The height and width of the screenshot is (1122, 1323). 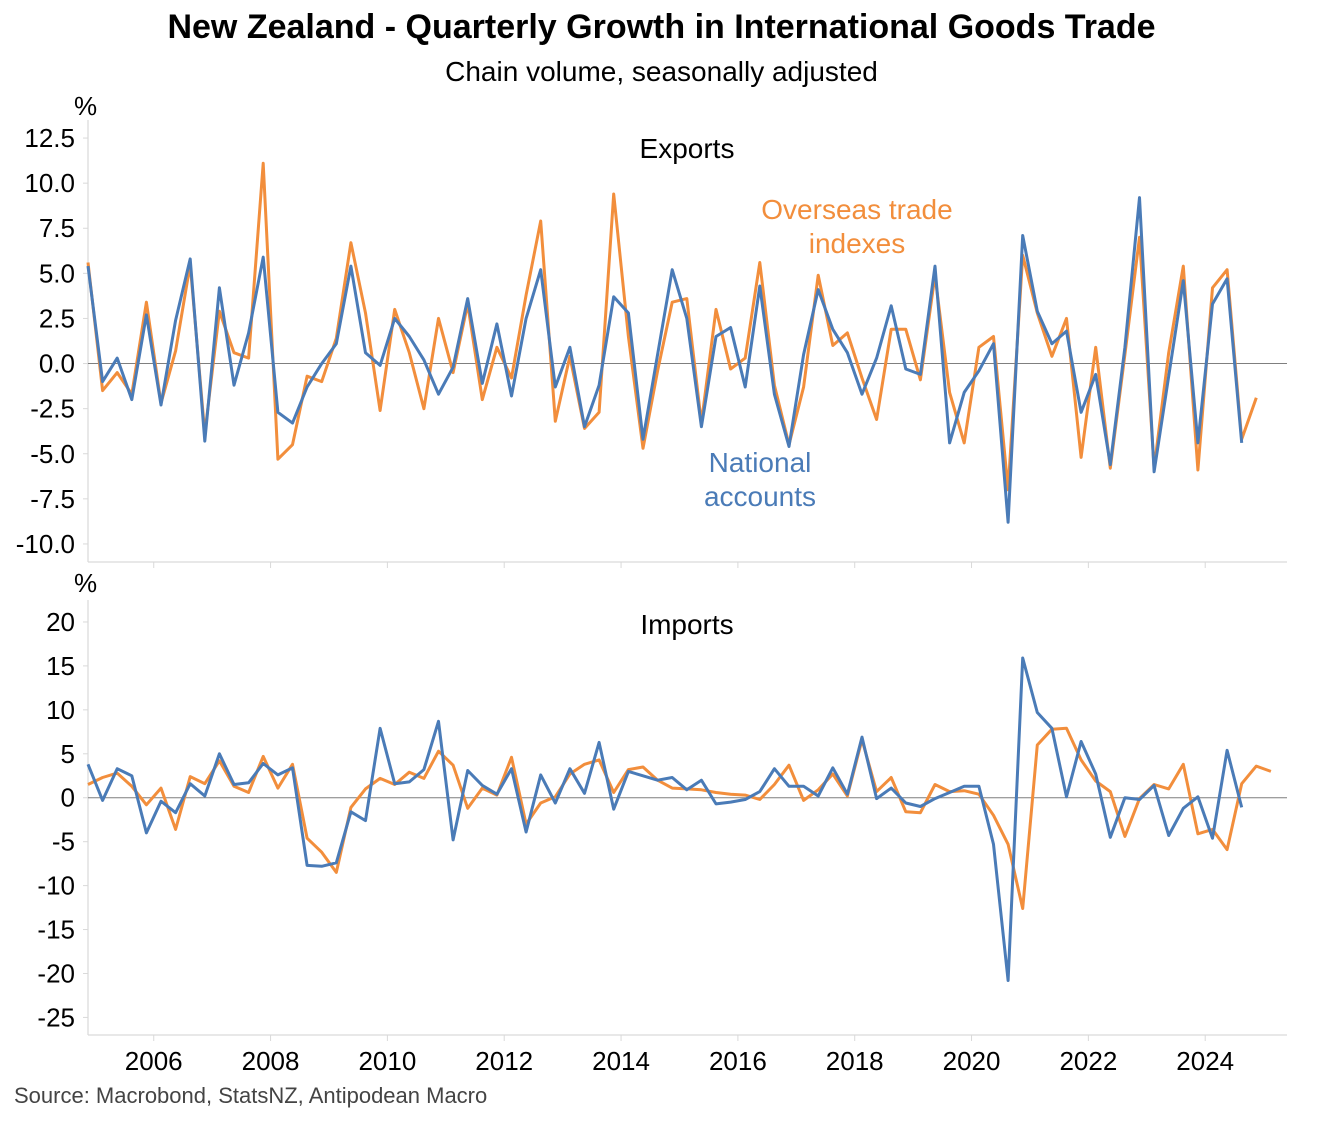 I want to click on x-tick-label: 2012, so click(x=504, y=1061).